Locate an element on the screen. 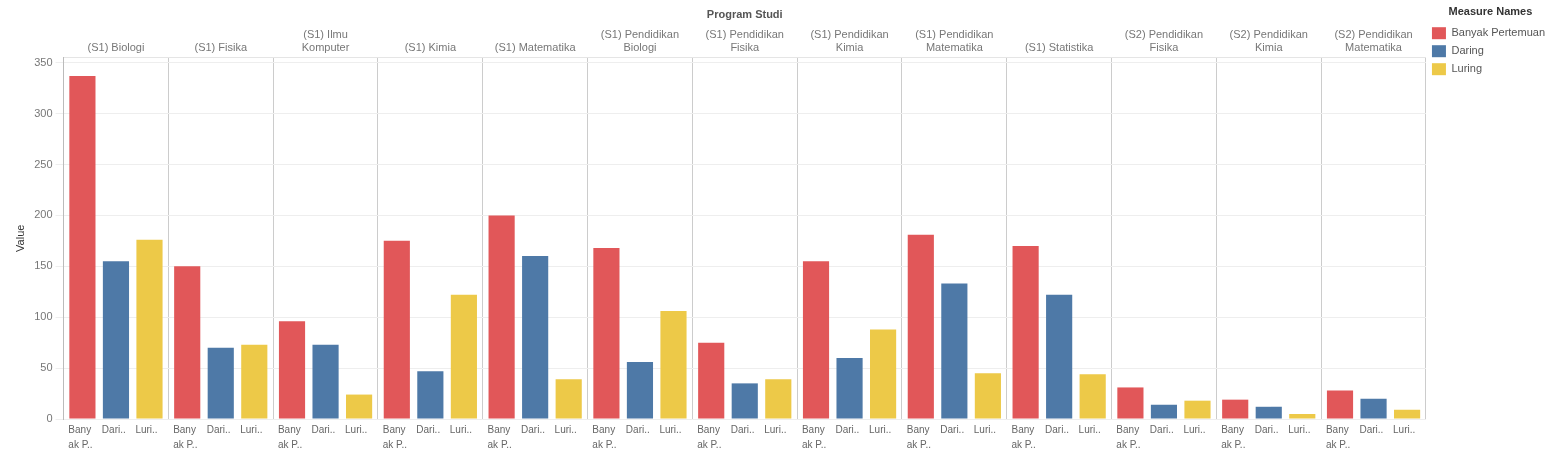 This screenshot has width=1559, height=455. legend-title: Measure Names is located at coordinates (1490, 10).